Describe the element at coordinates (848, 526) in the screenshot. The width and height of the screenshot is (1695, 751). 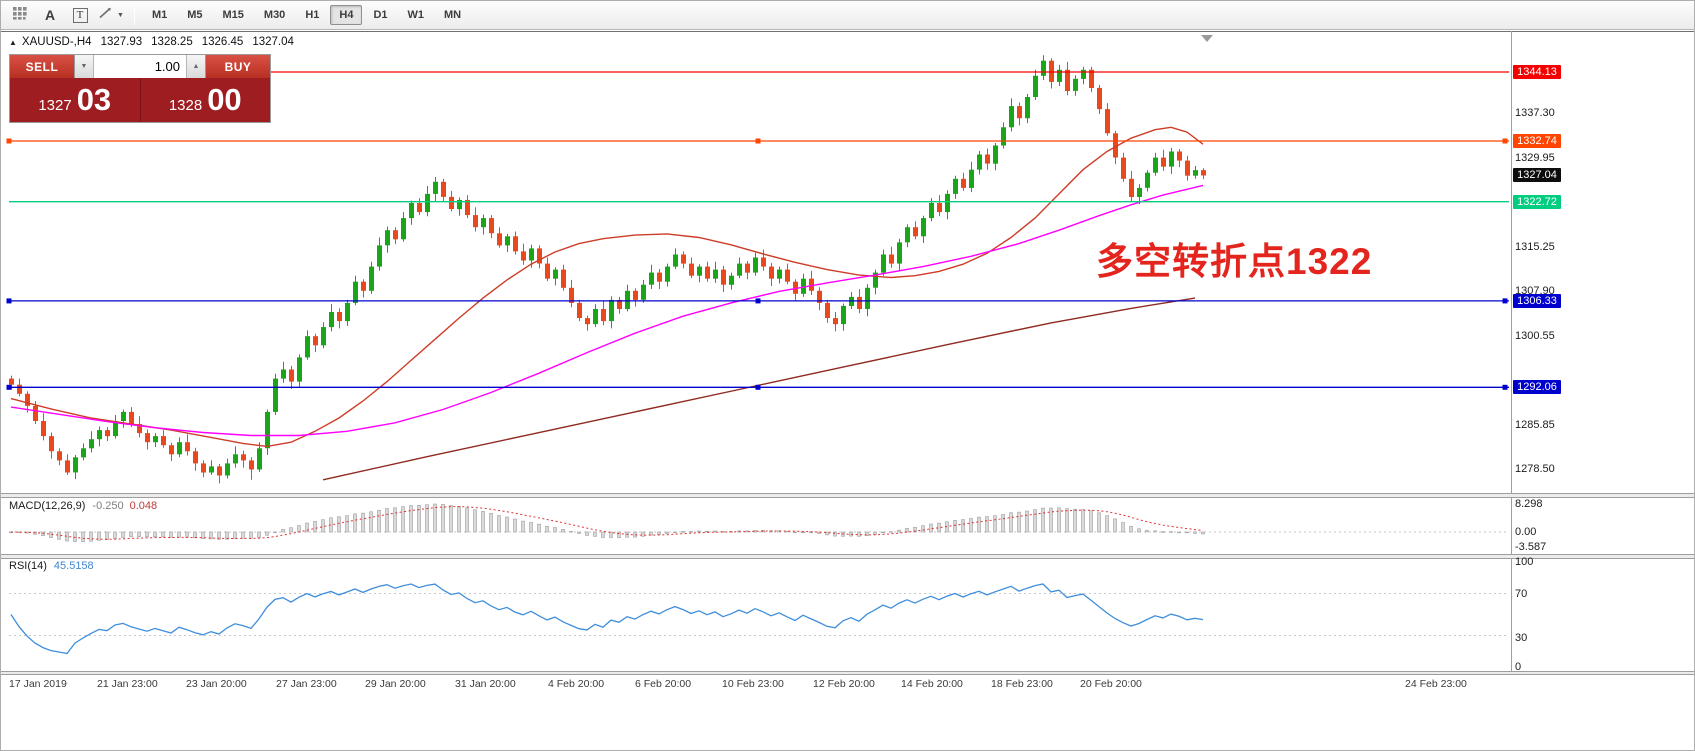
I see `macd-panel` at that location.